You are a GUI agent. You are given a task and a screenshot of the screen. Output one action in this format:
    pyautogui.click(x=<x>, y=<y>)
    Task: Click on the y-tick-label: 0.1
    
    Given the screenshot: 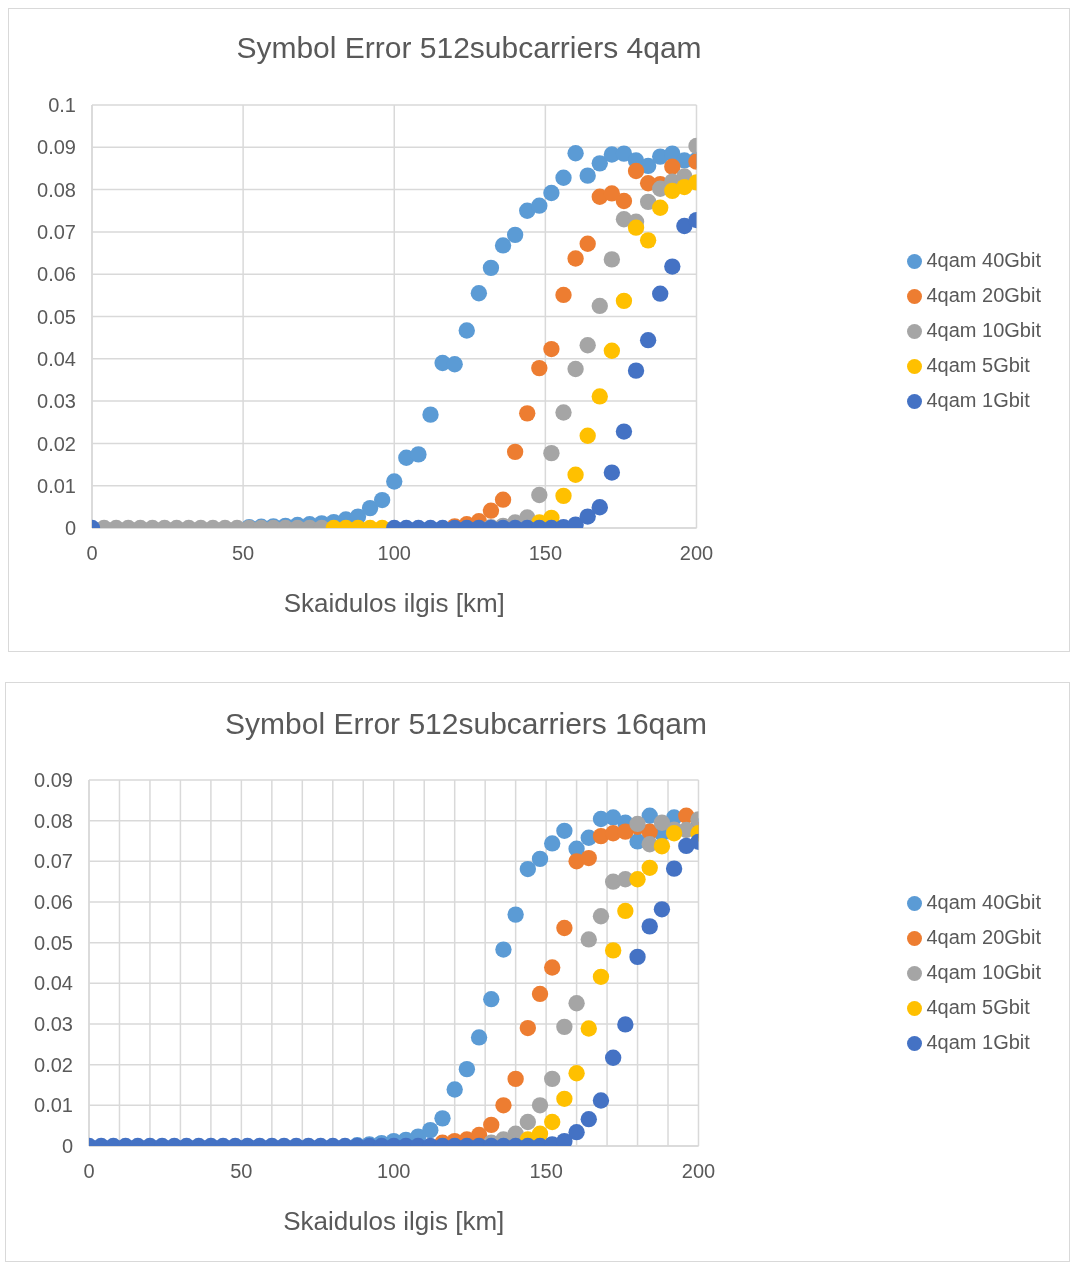 What is the action you would take?
    pyautogui.click(x=62, y=105)
    